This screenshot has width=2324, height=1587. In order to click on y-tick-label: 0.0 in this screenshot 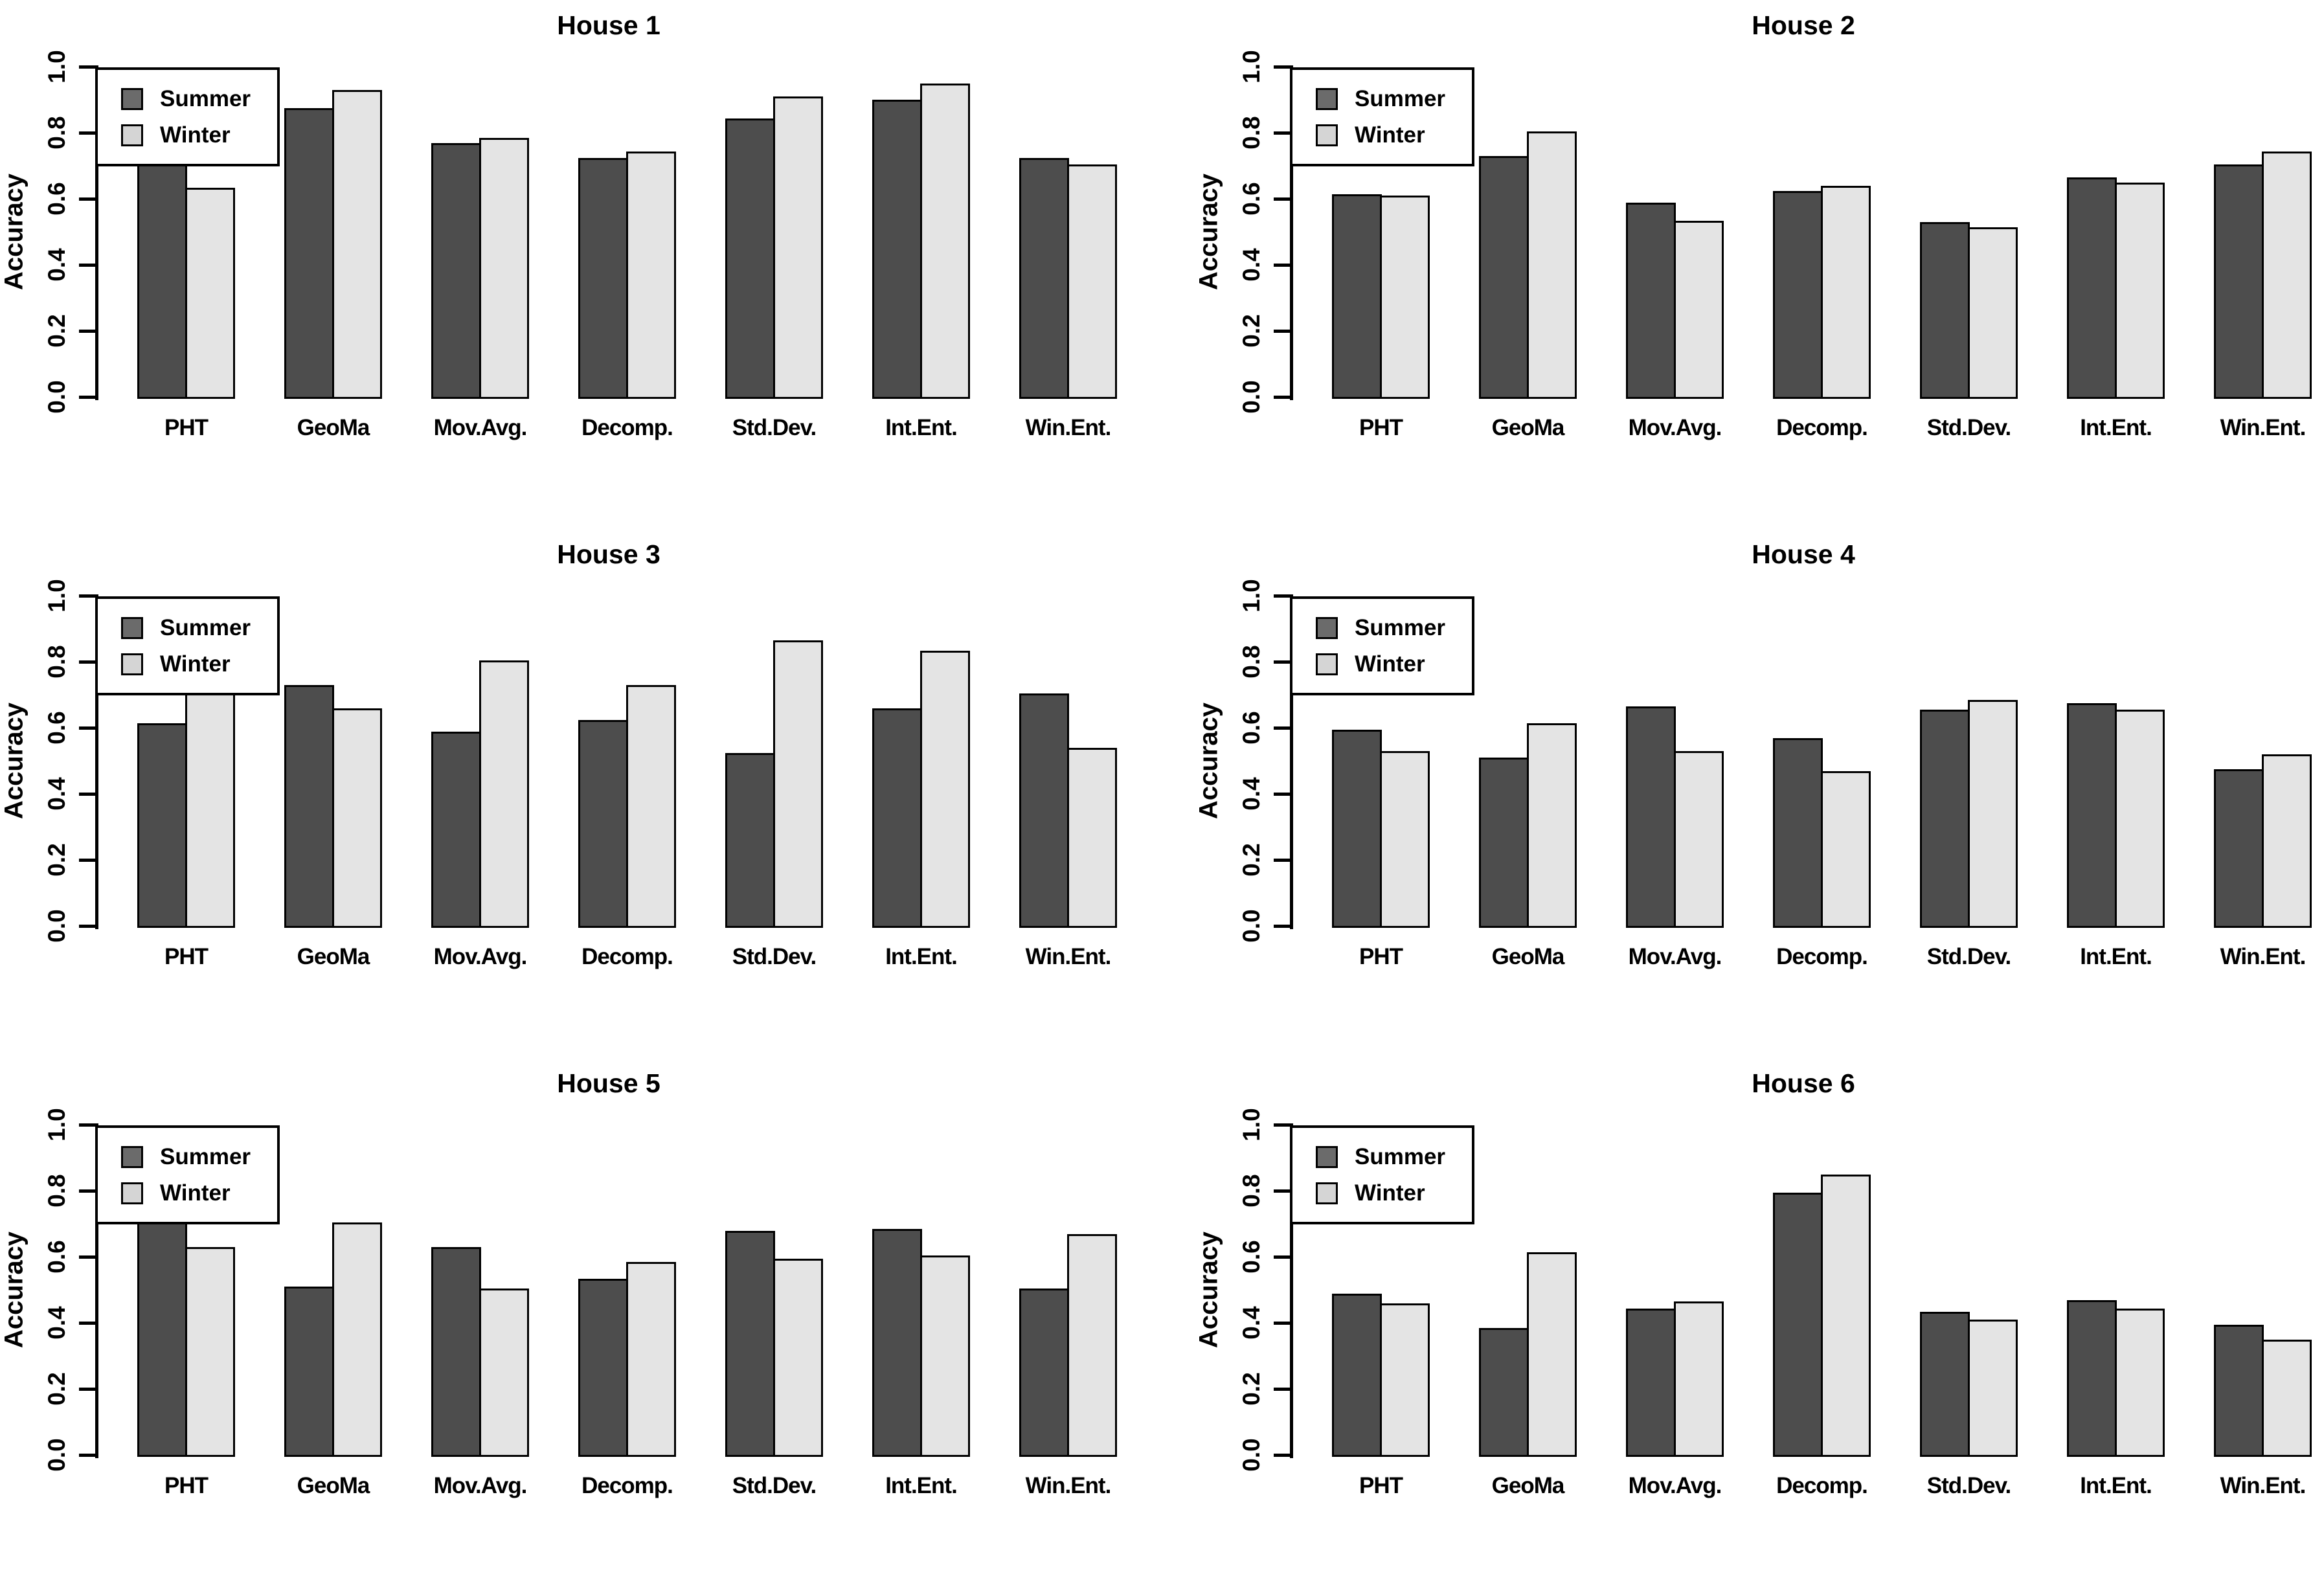, I will do `click(57, 1455)`.